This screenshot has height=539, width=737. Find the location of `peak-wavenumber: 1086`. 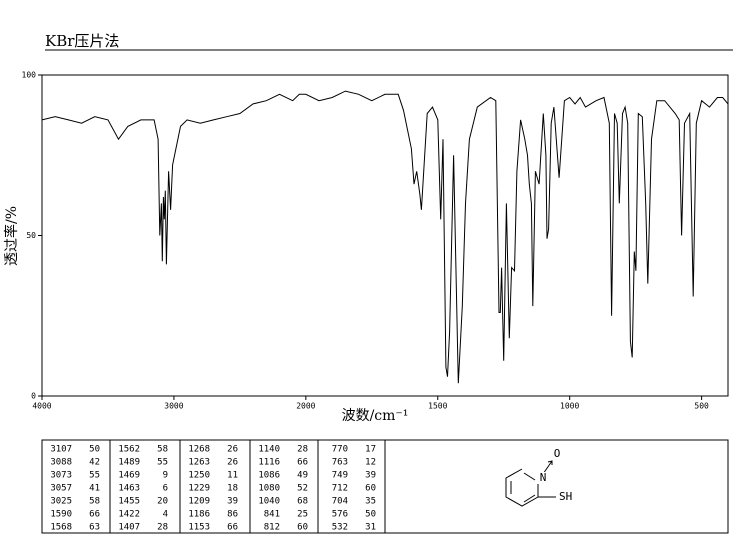

peak-wavenumber: 1086 is located at coordinates (269, 476).